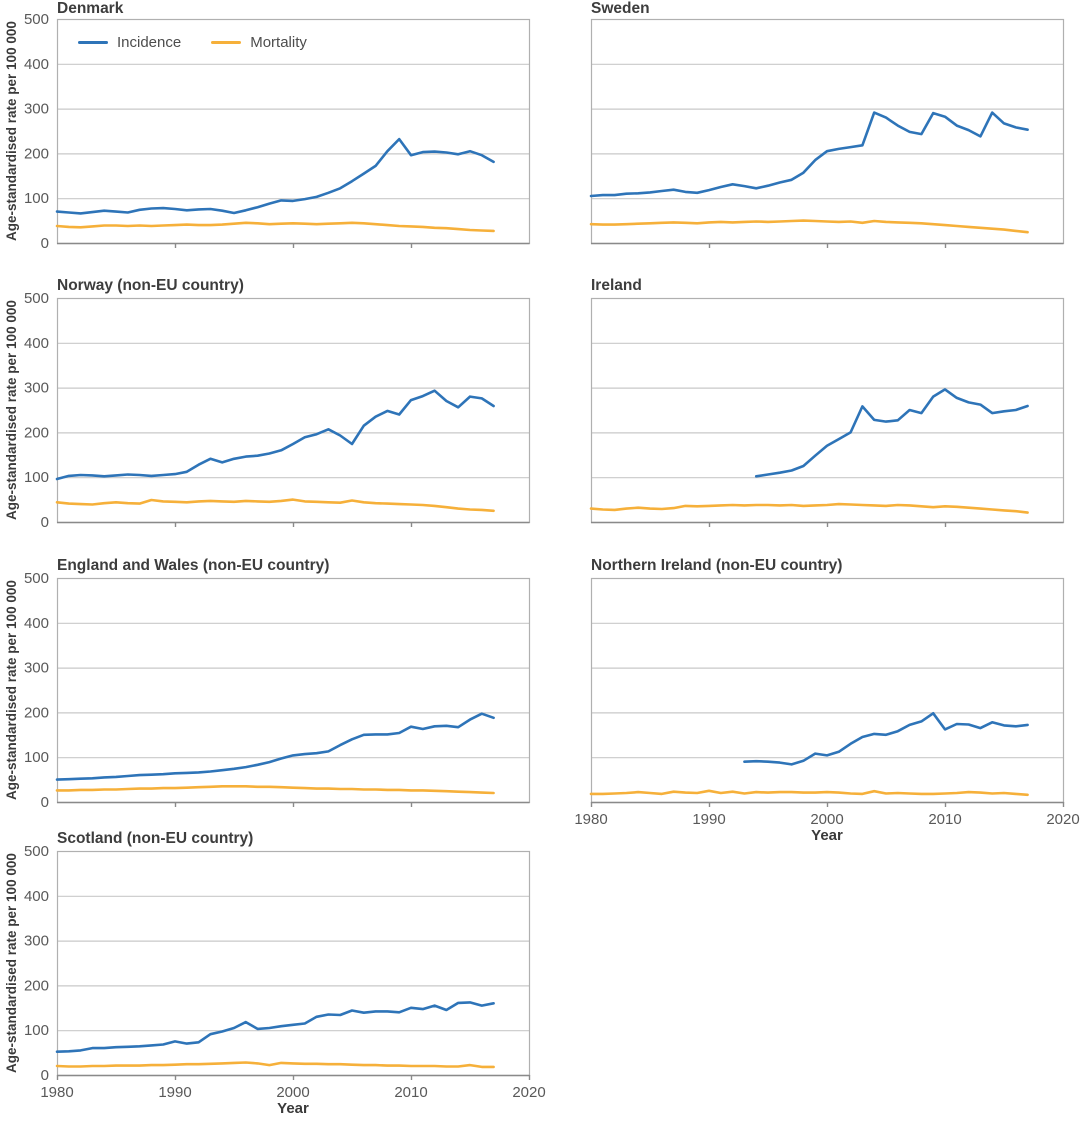  I want to click on chart-title-ireland: Ireland, so click(616, 285).